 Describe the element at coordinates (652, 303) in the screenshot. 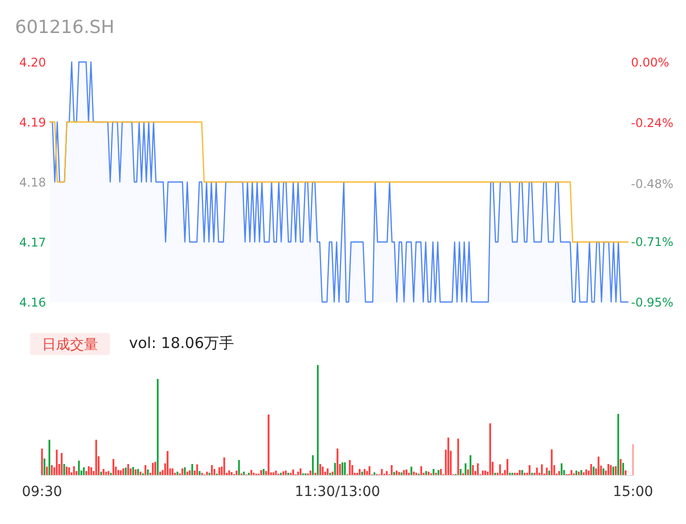

I see `y2-tick-label: -0.95%` at that location.